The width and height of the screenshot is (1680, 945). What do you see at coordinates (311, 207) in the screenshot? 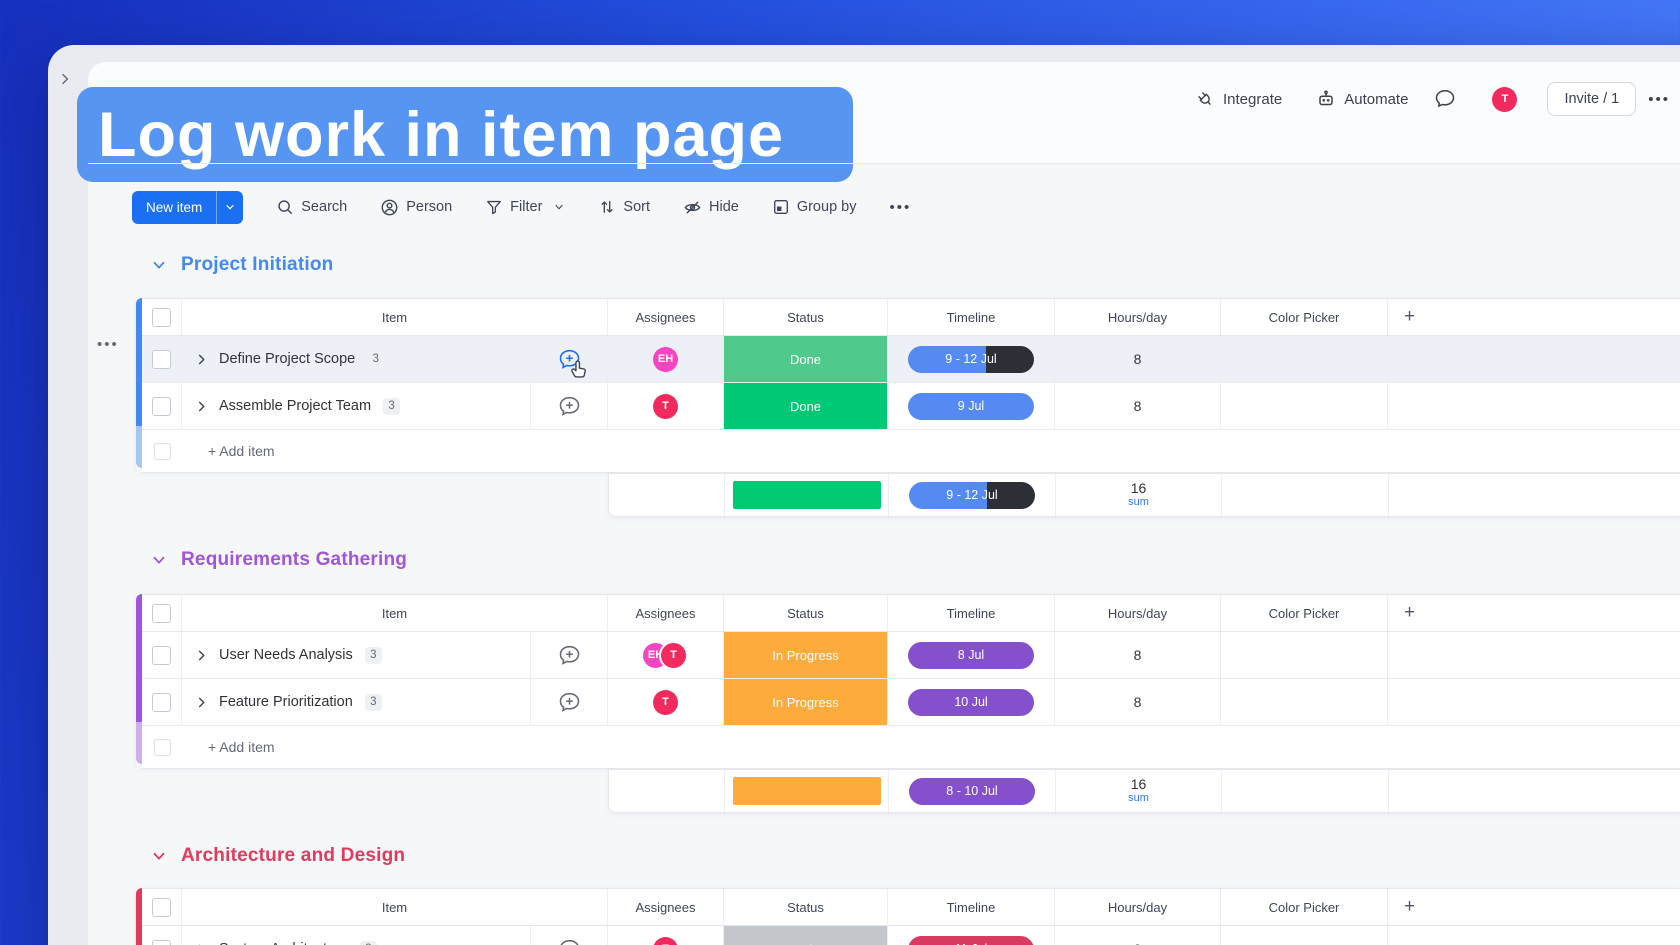
I see `search-button: Search` at bounding box center [311, 207].